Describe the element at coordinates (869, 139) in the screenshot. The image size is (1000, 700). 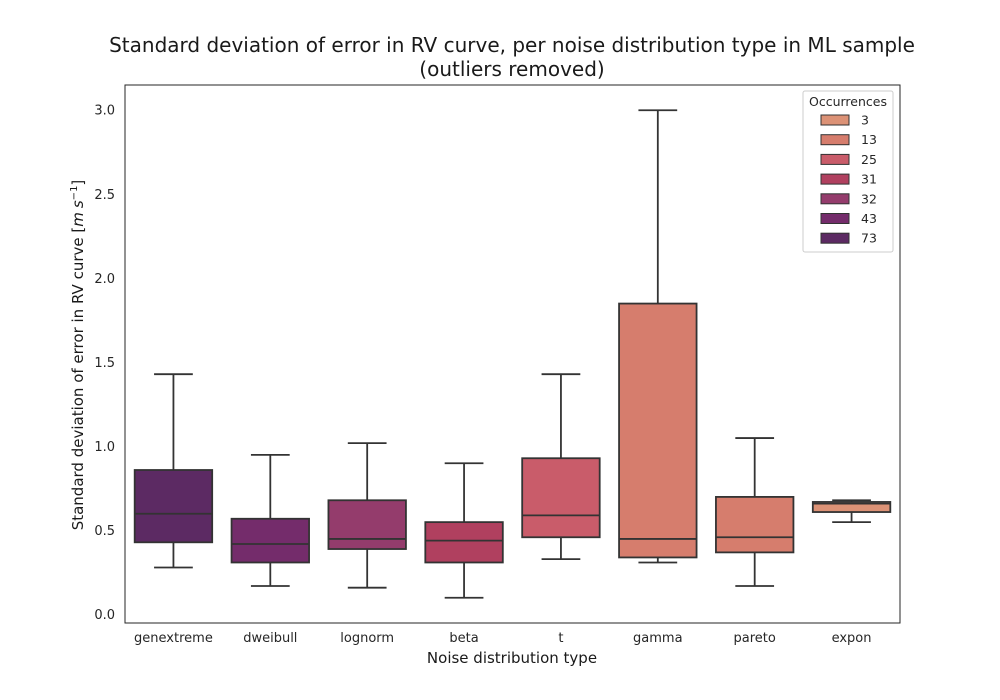
I see `legend-label: 13` at that location.